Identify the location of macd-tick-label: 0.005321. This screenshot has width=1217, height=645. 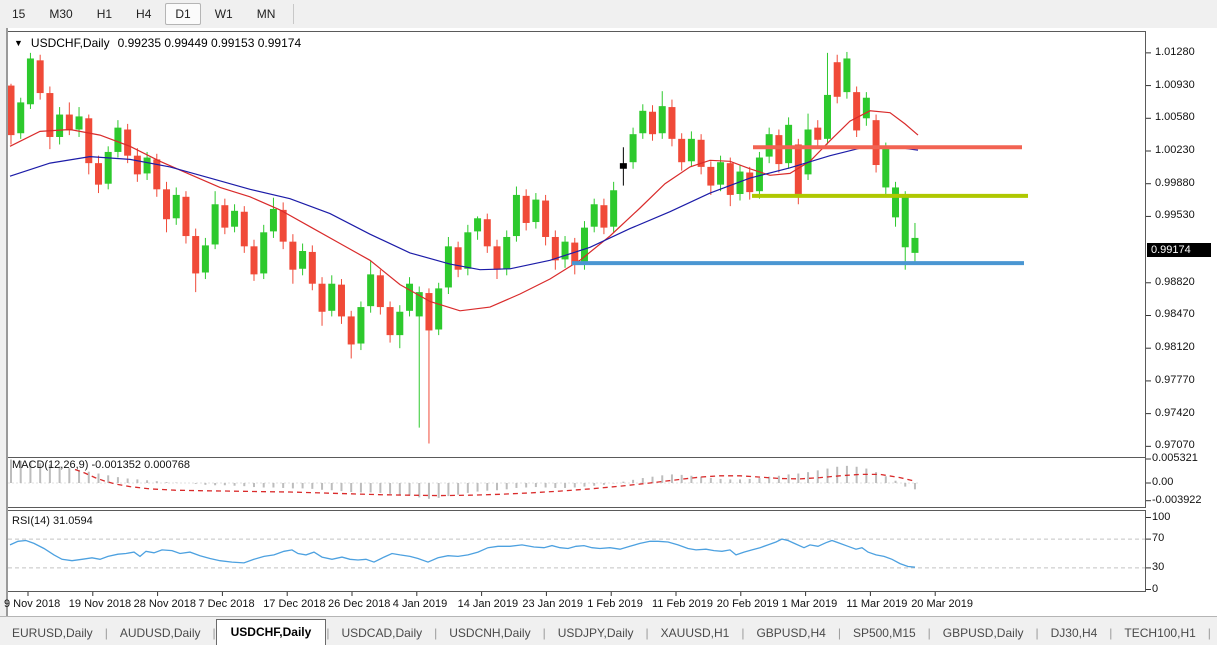
(1175, 457).